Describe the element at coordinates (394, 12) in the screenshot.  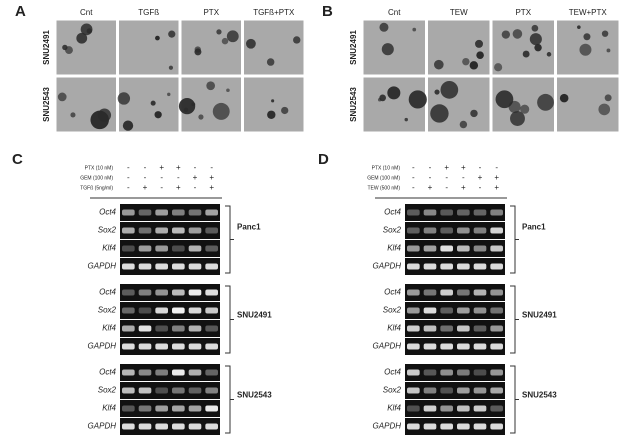
I see `column-header: Cnt` at that location.